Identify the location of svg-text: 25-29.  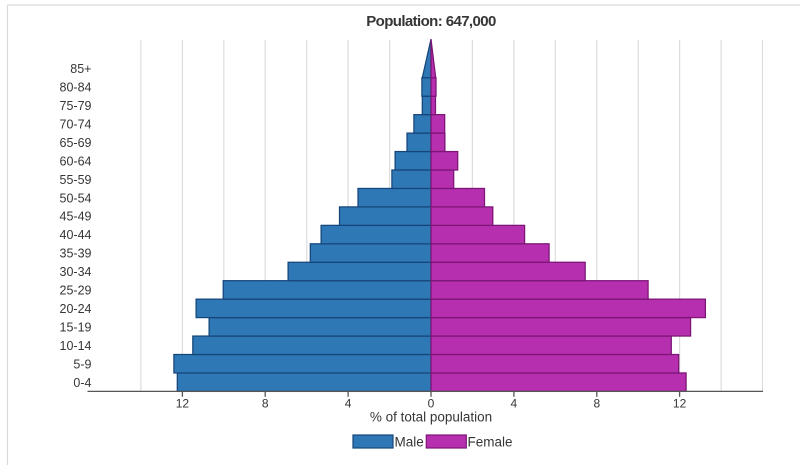
(76, 291).